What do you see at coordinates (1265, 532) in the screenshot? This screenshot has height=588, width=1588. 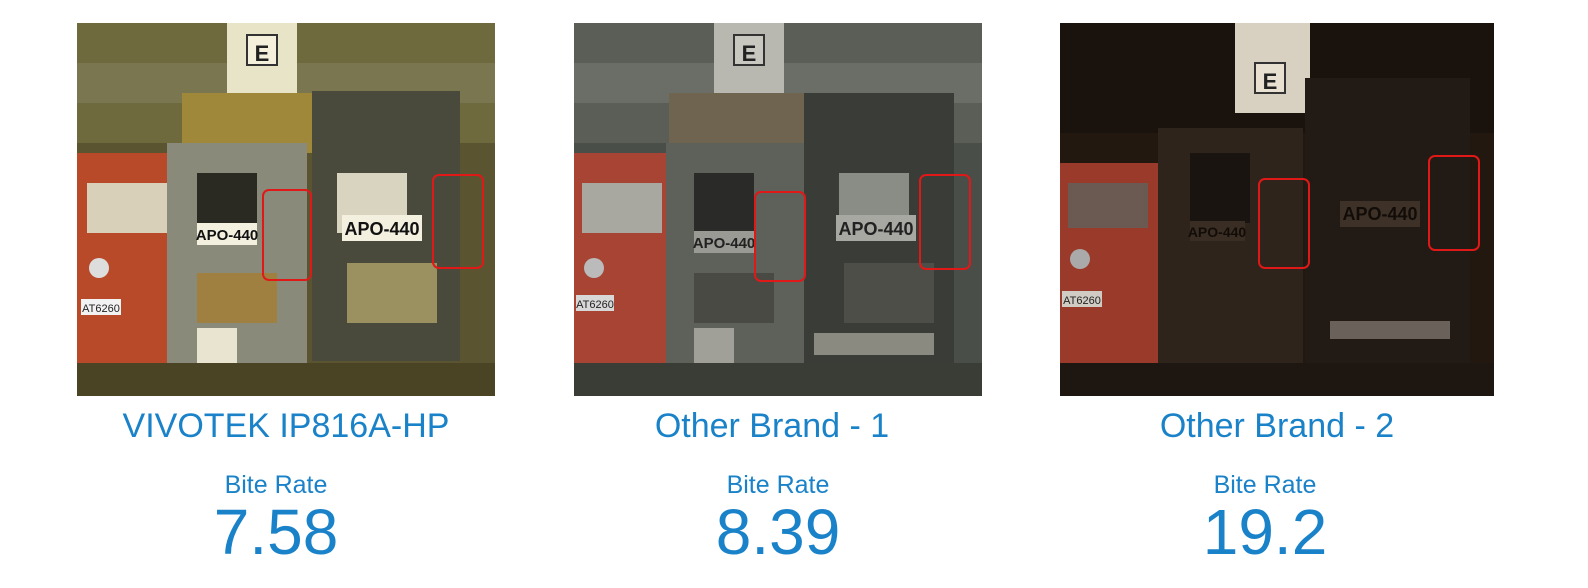 I see `bit-rate-value: 19.2` at bounding box center [1265, 532].